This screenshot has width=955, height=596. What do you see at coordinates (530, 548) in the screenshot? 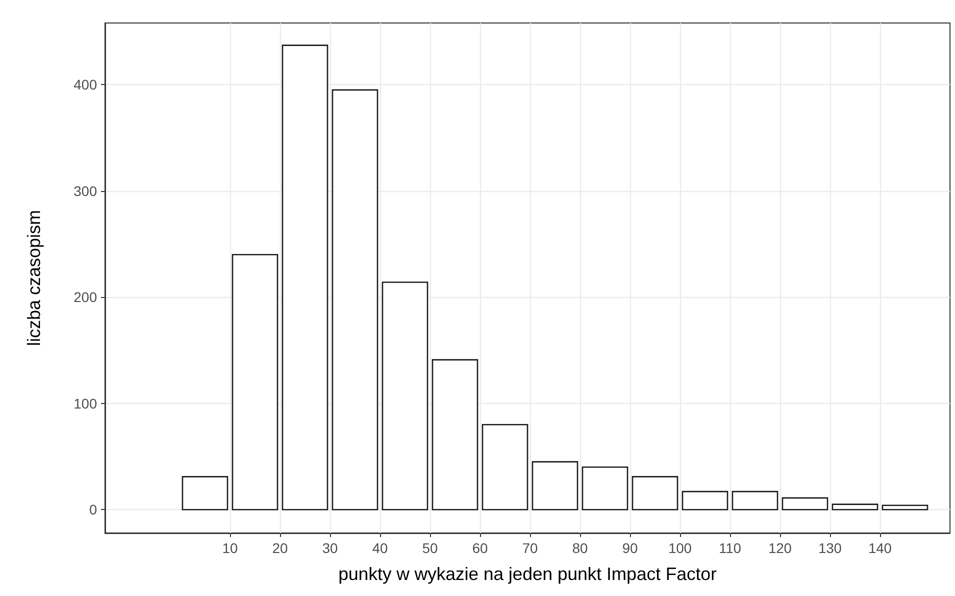
I see `x-tick-label: 70` at bounding box center [530, 548].